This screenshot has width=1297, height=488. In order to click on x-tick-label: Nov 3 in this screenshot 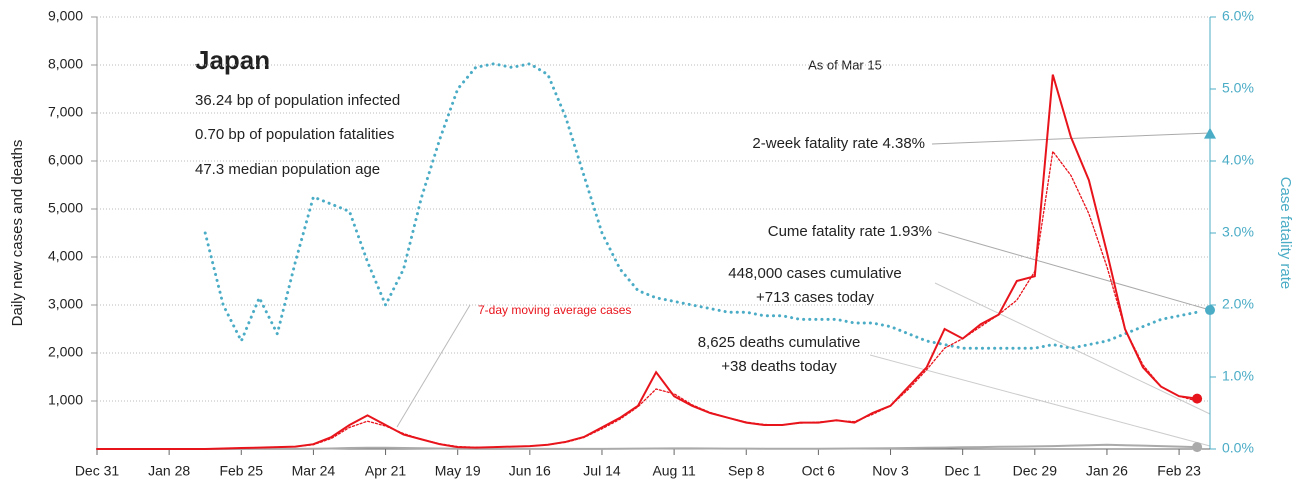, I will do `click(890, 471)`.